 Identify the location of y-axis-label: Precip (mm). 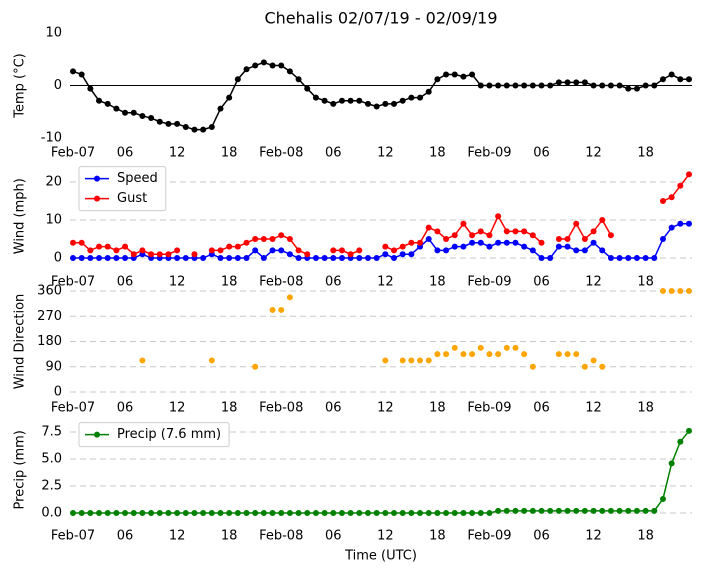
(20, 469).